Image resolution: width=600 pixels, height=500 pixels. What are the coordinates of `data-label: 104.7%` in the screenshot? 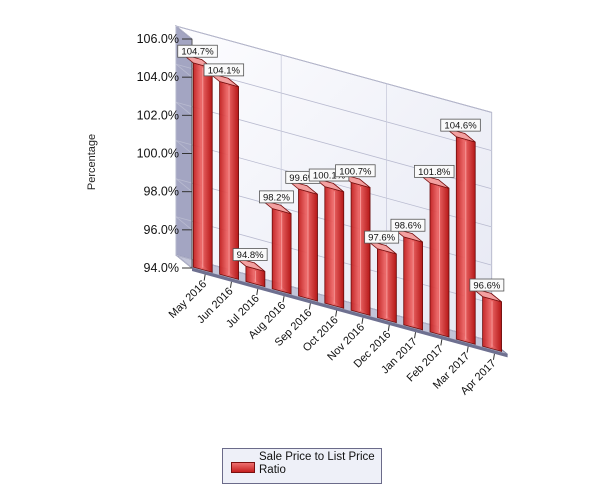 It's located at (197, 51).